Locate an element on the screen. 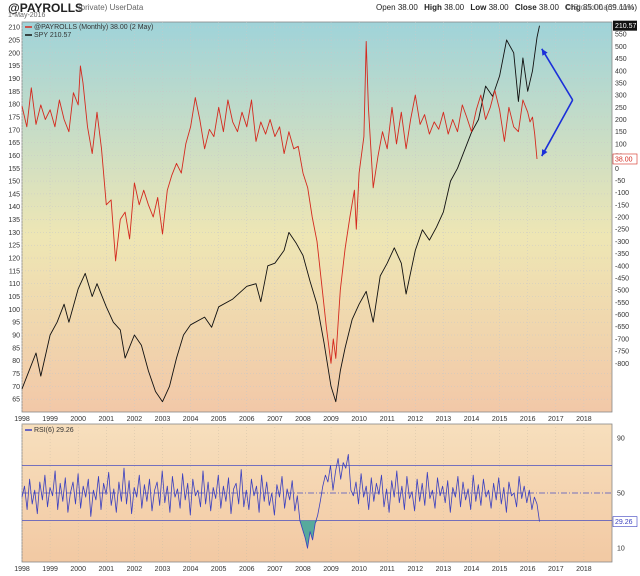 The width and height of the screenshot is (640, 576). right-tick-label: -600 is located at coordinates (622, 315).